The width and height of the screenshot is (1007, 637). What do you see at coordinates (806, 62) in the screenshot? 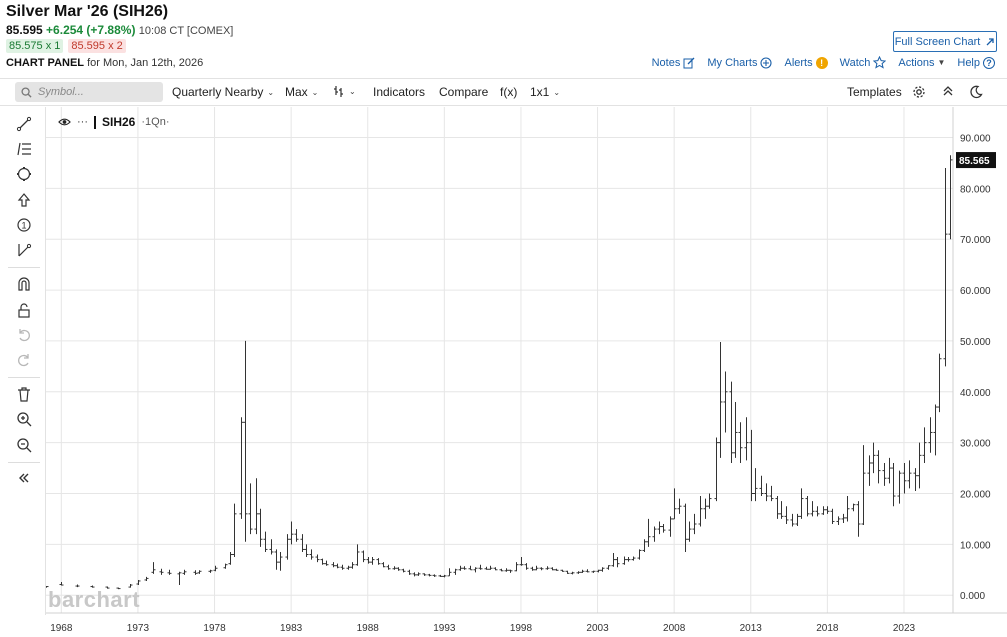
I see `alerts-link: Alerts !` at bounding box center [806, 62].